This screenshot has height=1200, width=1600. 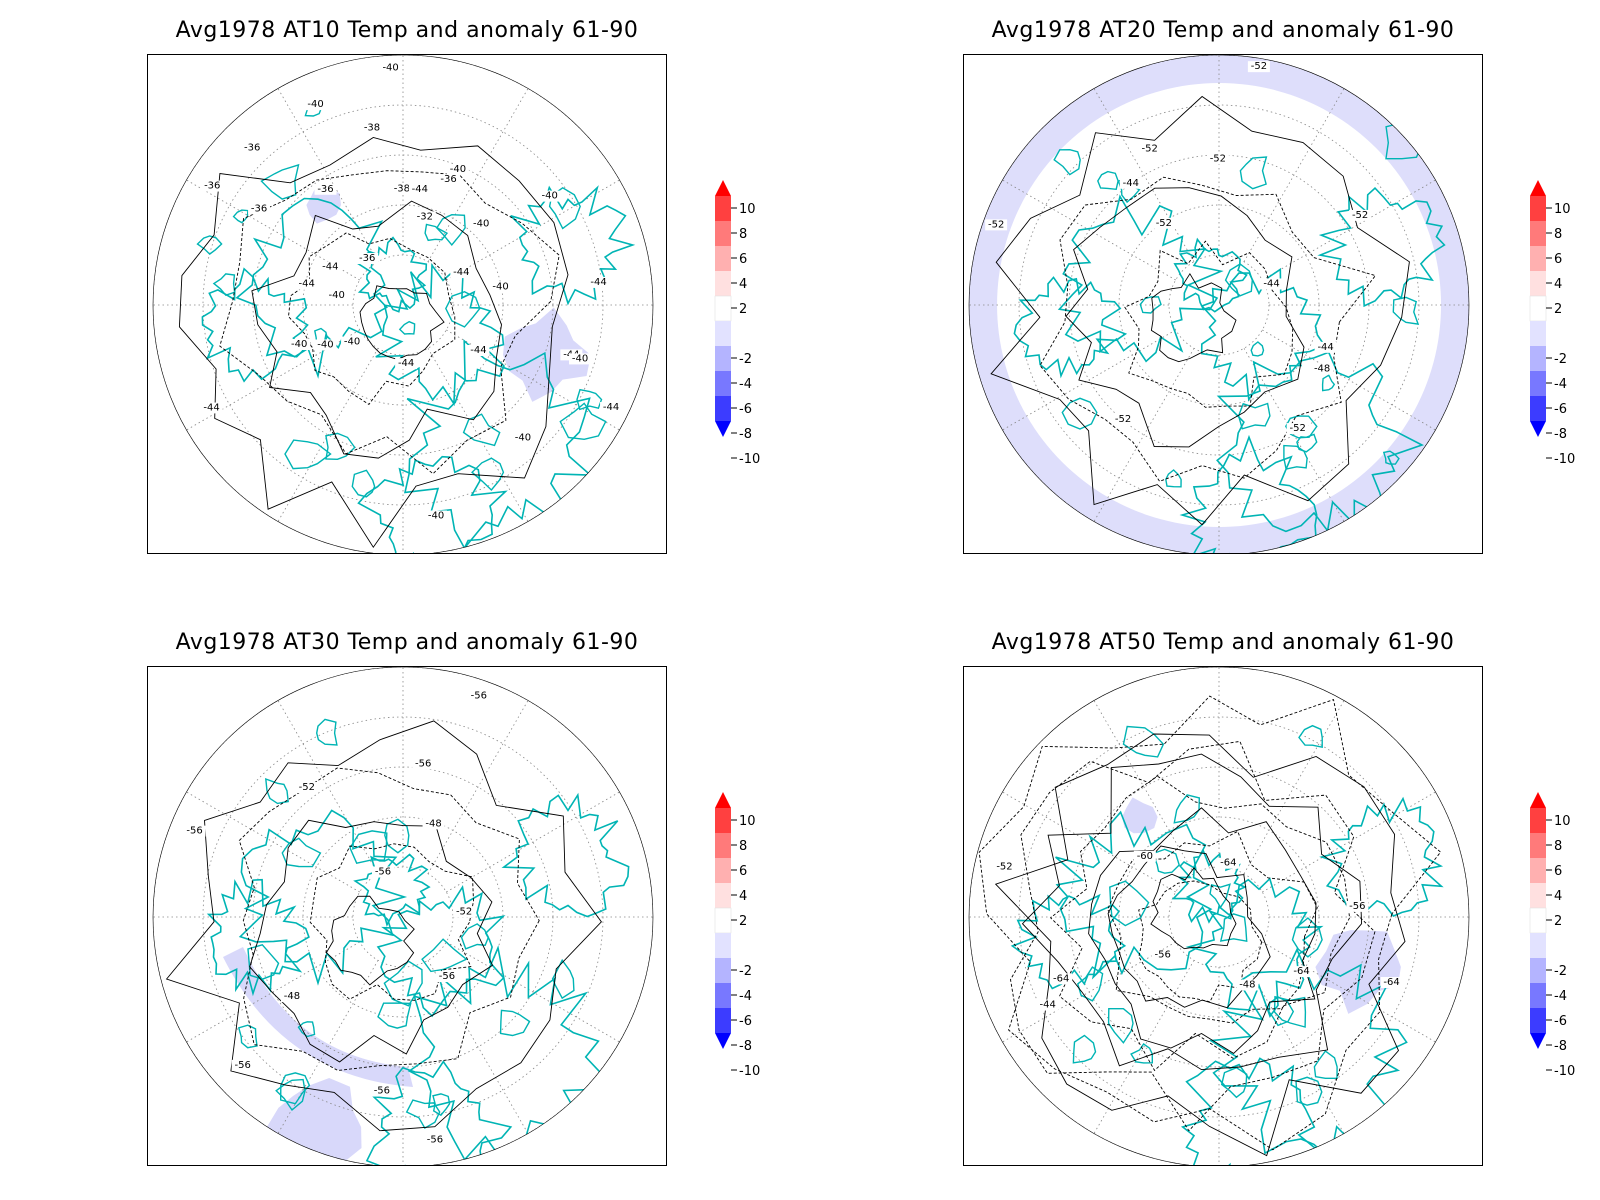 What do you see at coordinates (745, 359) in the screenshot?
I see `colorbar-label: -2` at bounding box center [745, 359].